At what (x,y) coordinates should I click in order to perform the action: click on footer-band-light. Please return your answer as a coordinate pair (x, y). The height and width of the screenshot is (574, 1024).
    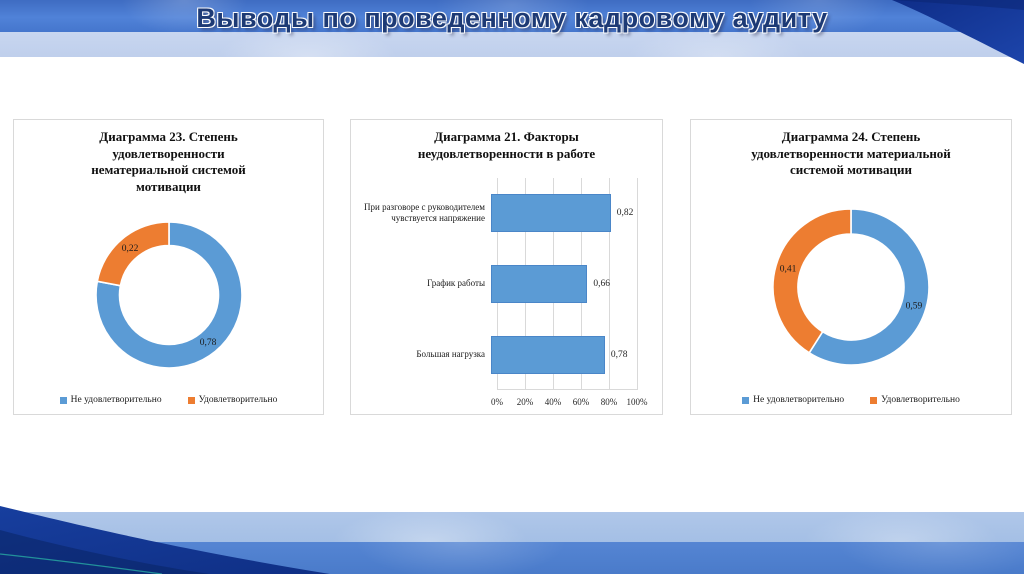
    Looking at the image, I should click on (512, 527).